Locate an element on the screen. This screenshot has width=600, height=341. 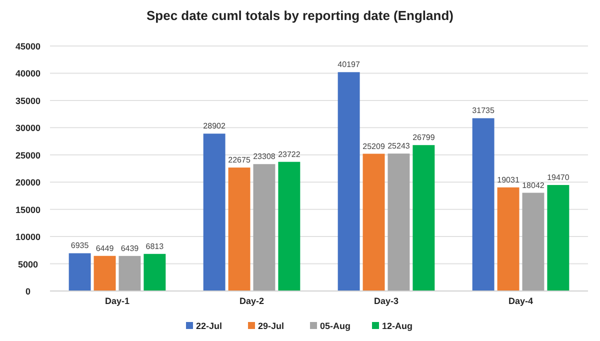
data-label: 25209 is located at coordinates (374, 146).